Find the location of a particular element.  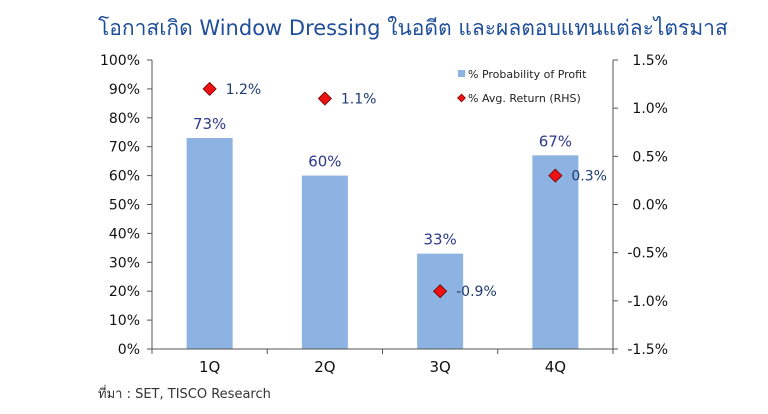

bar-data-label: 73% is located at coordinates (209, 124).